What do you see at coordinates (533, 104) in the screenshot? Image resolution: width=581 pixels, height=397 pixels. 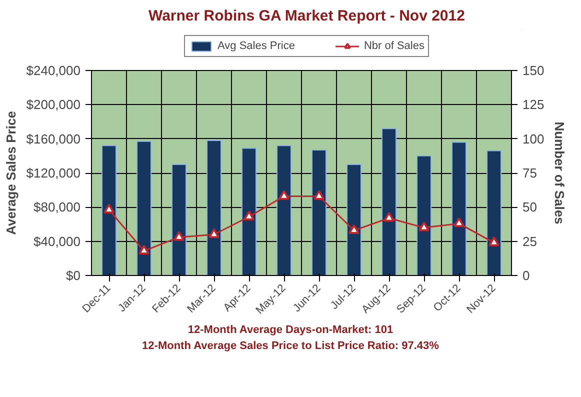 I see `y2-tick-label: 125` at bounding box center [533, 104].